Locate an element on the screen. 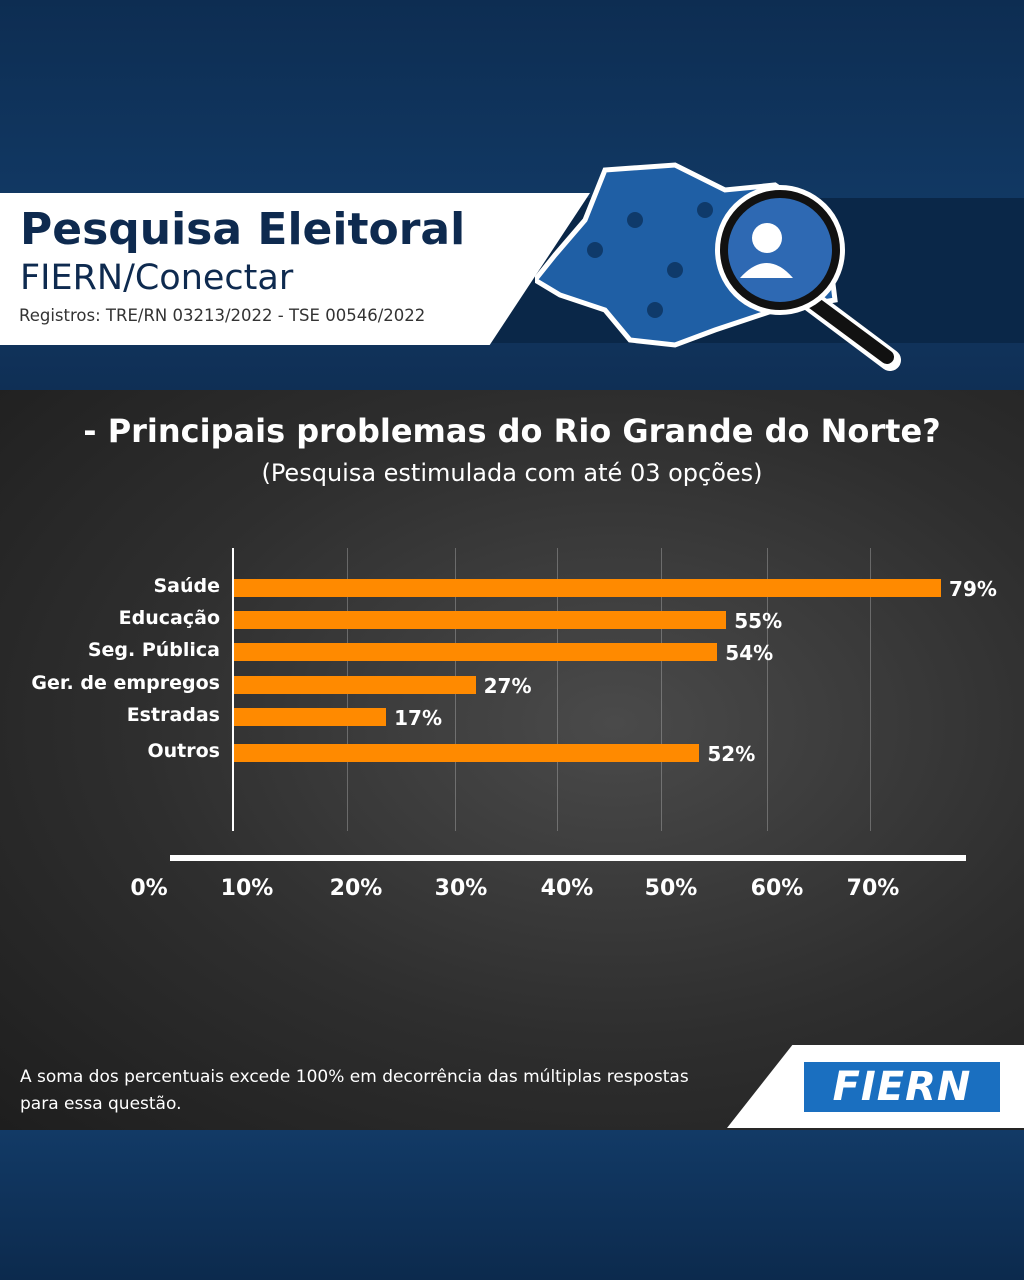 The width and height of the screenshot is (1024, 1280). category-label: Saúde is located at coordinates (186, 586).